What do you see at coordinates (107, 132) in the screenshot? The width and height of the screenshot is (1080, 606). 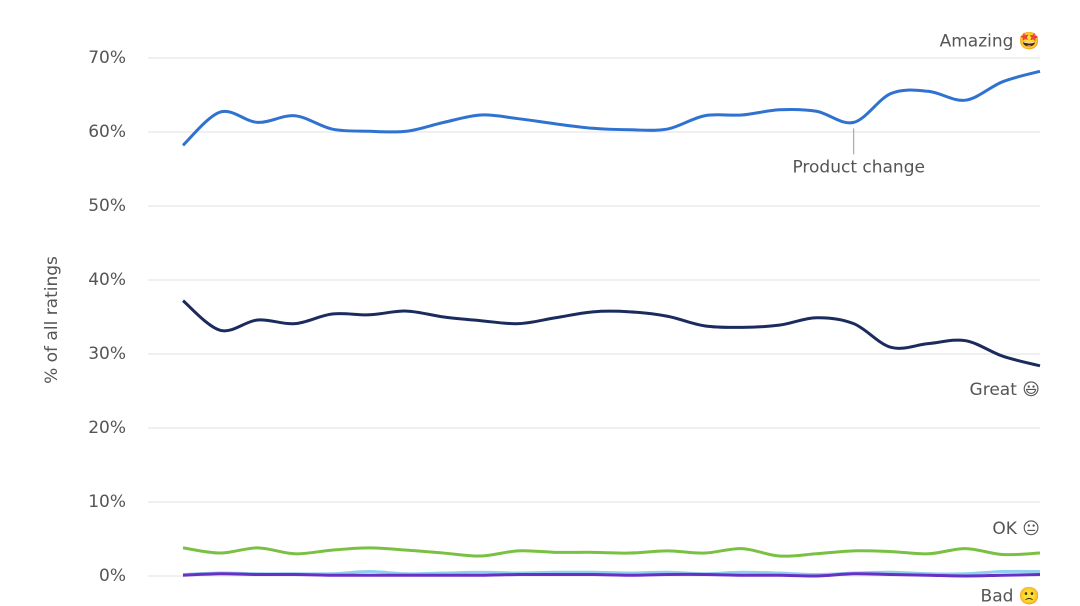 I see `y-tick-label: 60%` at bounding box center [107, 132].